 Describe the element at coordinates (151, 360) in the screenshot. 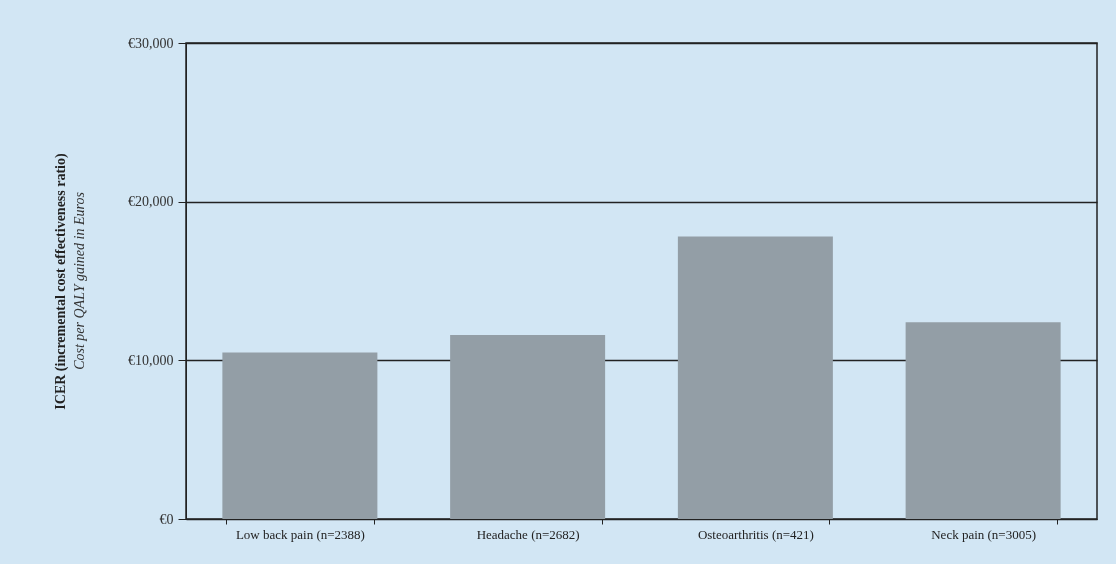

I see `y-tick-label: €10,000` at that location.